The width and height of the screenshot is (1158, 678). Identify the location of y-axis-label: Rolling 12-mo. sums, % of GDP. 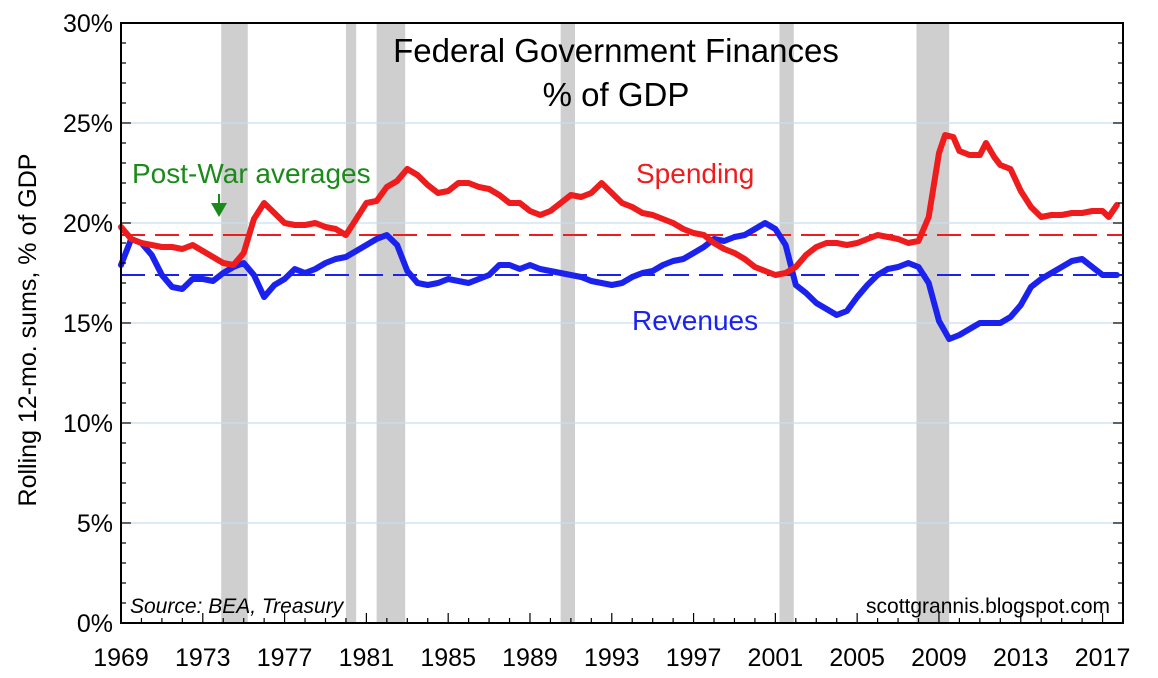
(28, 330).